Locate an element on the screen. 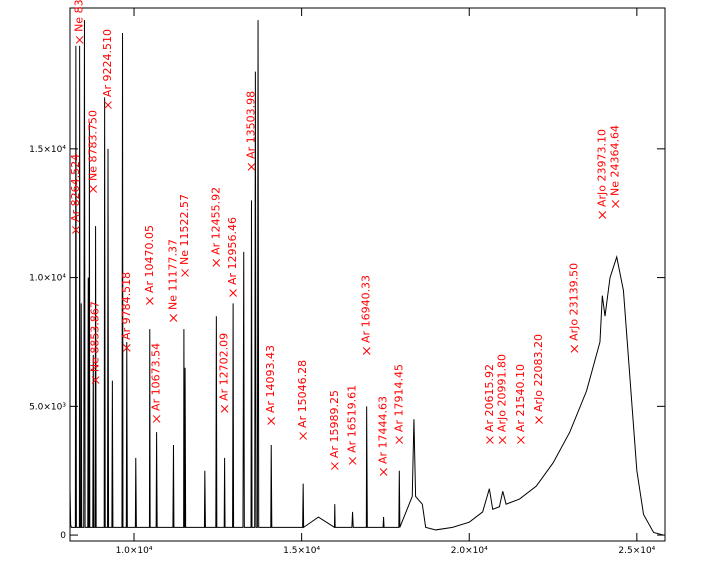 Image resolution: width=701 pixels, height=568 pixels. line-label: ArJo 22083.20 is located at coordinates (538, 373).